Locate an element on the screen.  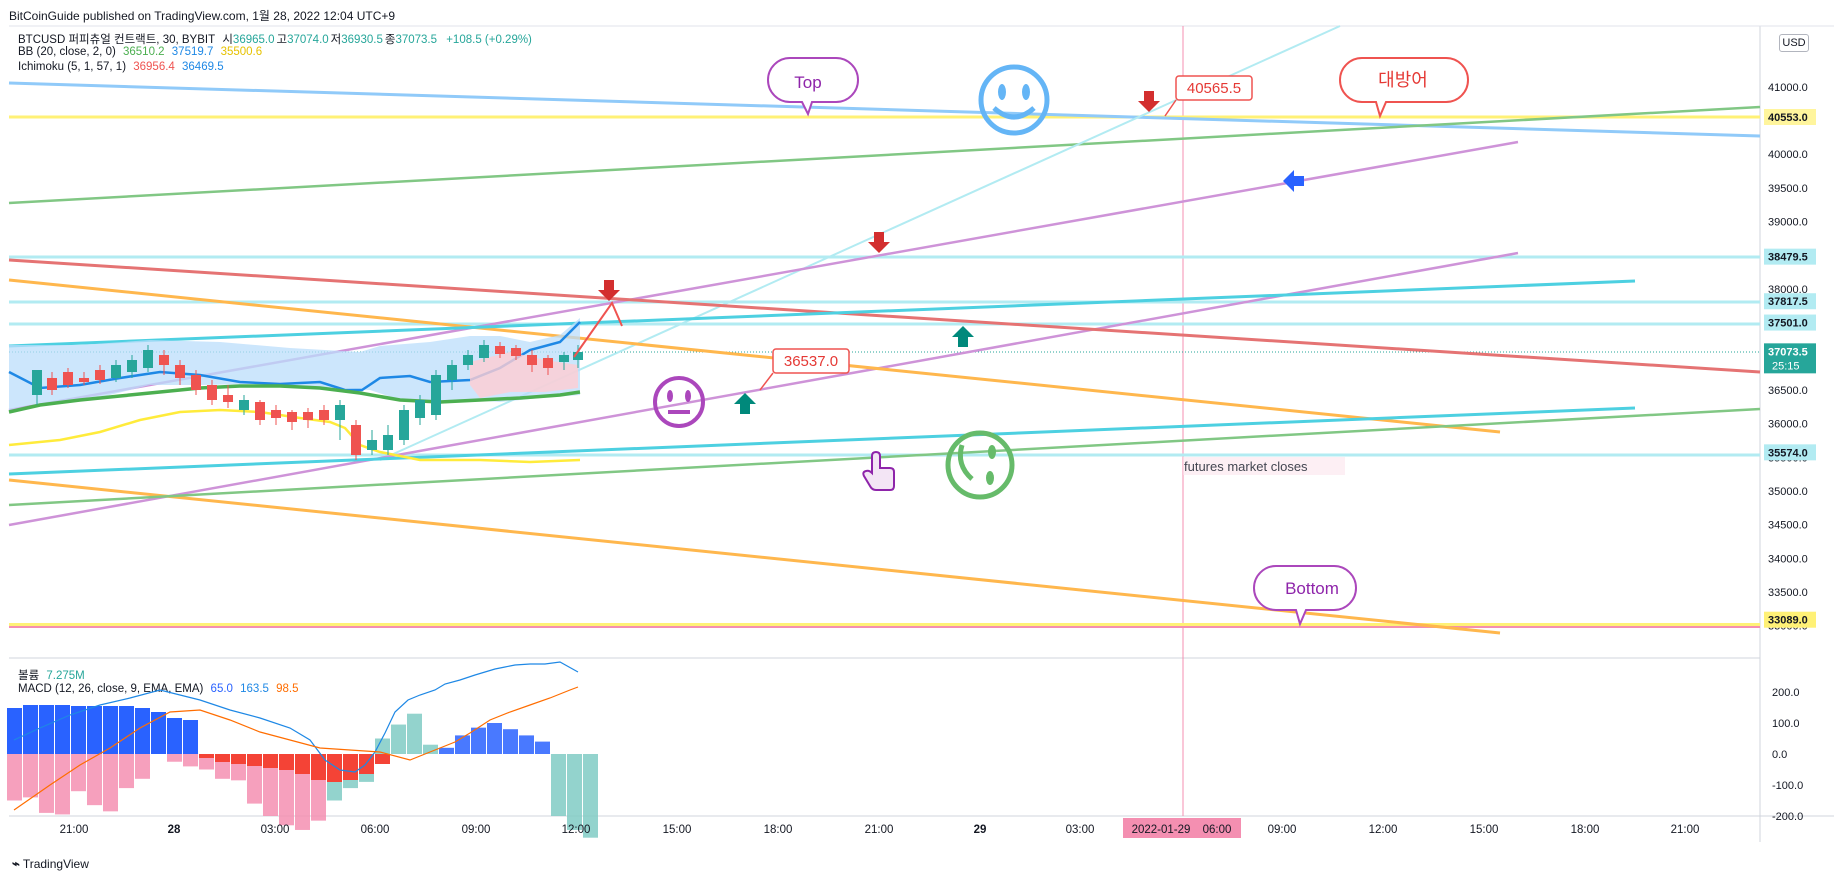
pointing-hand-icon is located at coordinates (878, 470).